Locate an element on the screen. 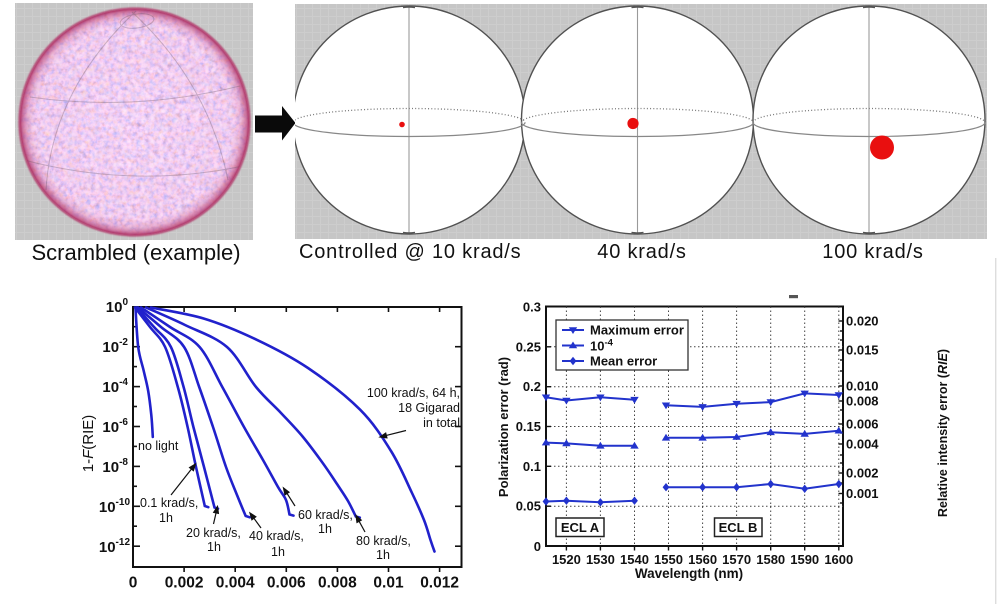 The width and height of the screenshot is (1000, 604). svg-text: ECL B is located at coordinates (738, 527).